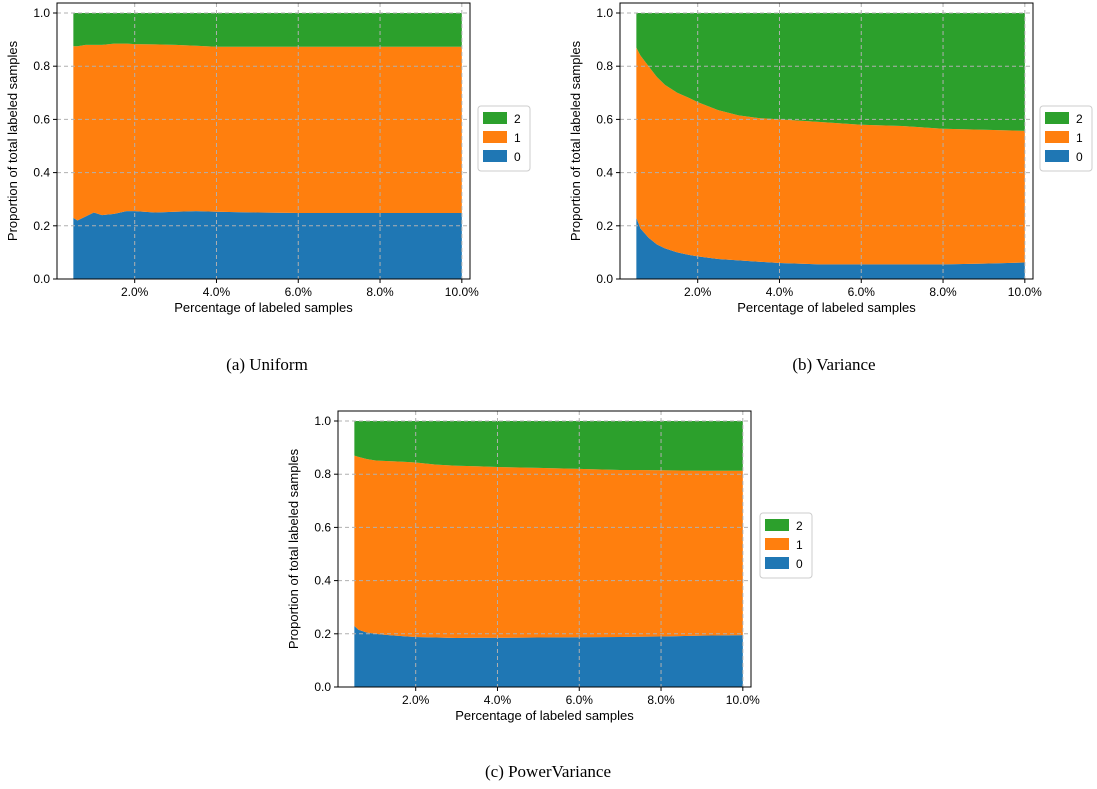  What do you see at coordinates (267, 364) in the screenshot?
I see `subfigure-caption: (a) Uniform` at bounding box center [267, 364].